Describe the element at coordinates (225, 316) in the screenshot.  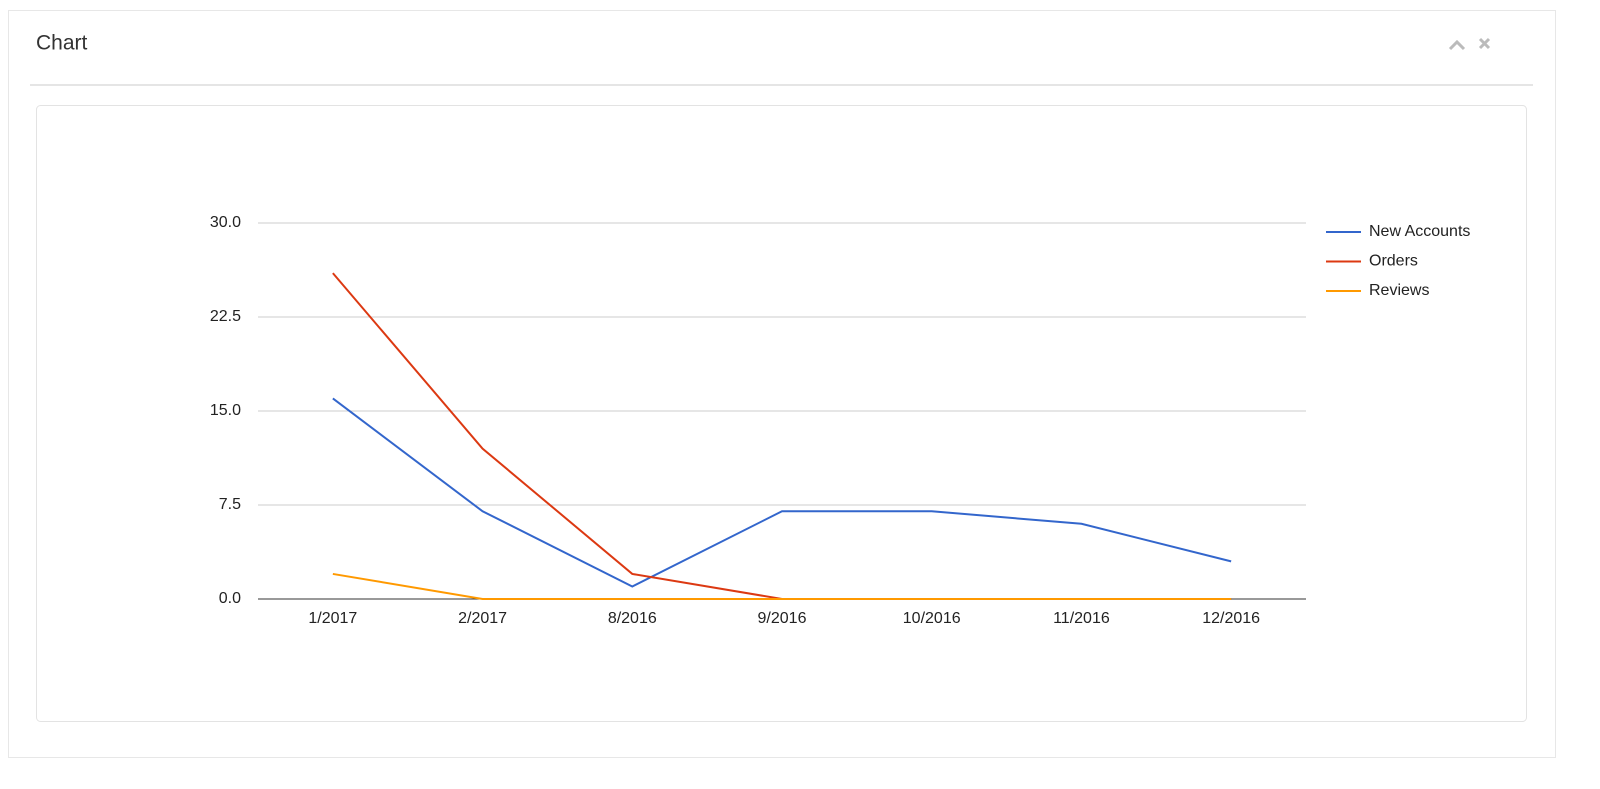
I see `y-tick-label: 22.5` at that location.